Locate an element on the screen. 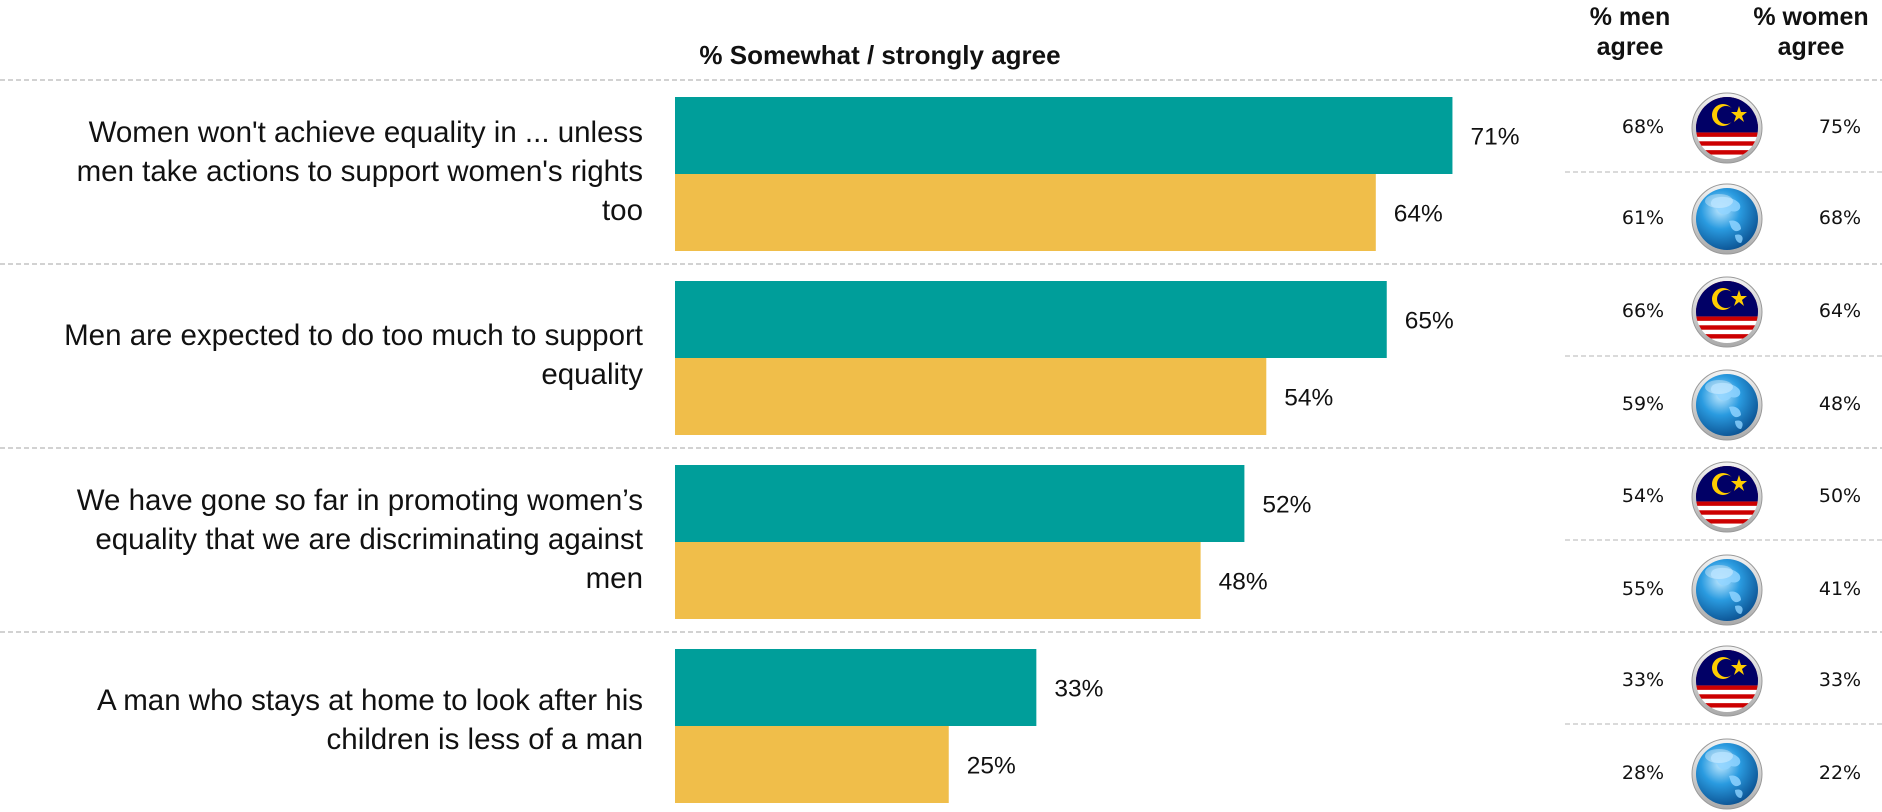 This screenshot has width=1882, height=812. bar-value-label: 65% is located at coordinates (1429, 321).